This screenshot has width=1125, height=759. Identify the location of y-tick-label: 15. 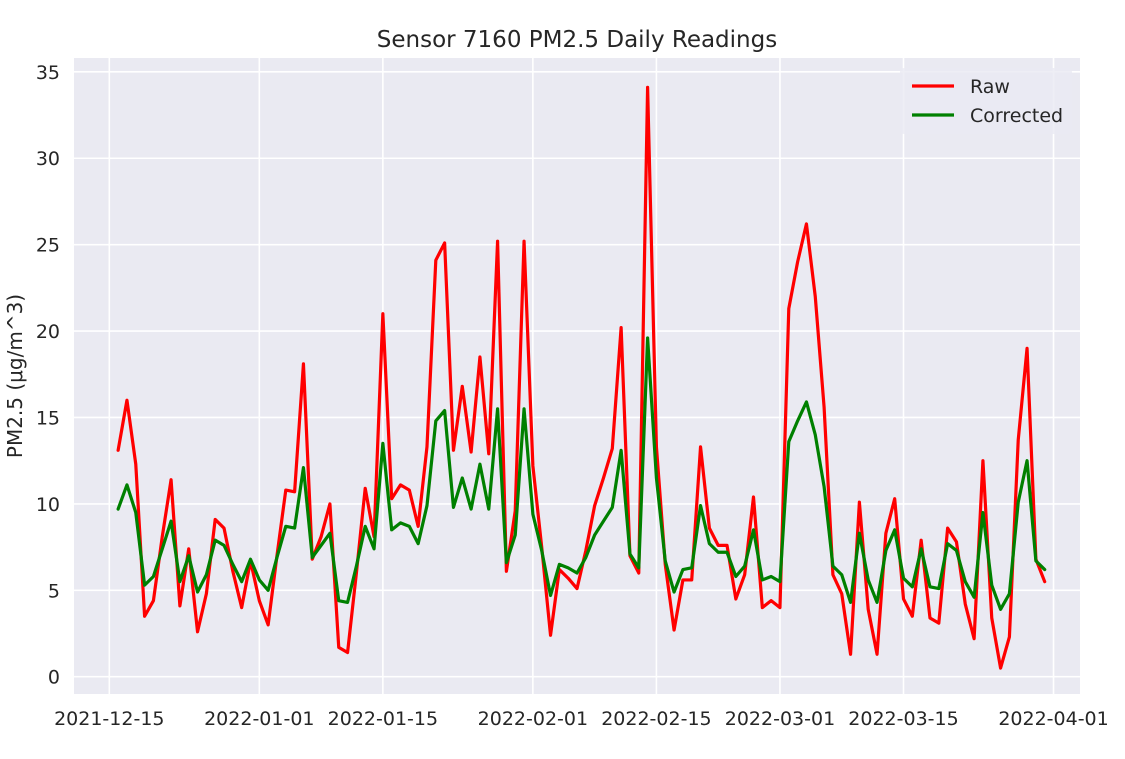
(48, 418).